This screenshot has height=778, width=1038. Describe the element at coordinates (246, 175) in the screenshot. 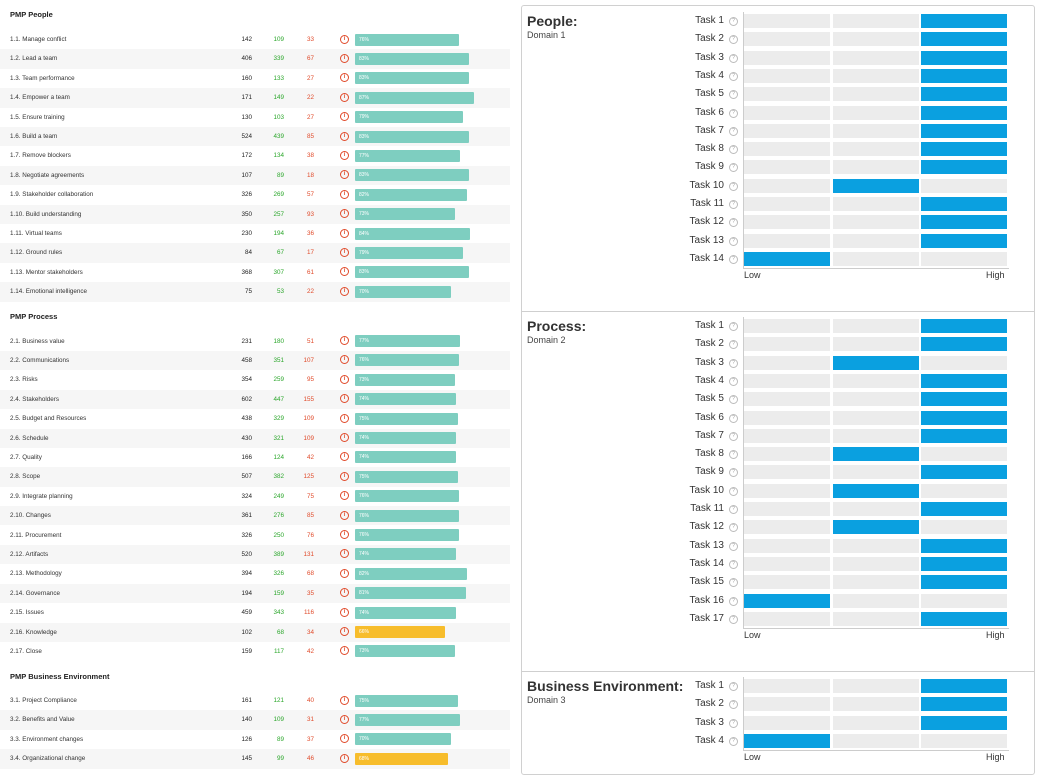

I see `total-count: 107` at that location.